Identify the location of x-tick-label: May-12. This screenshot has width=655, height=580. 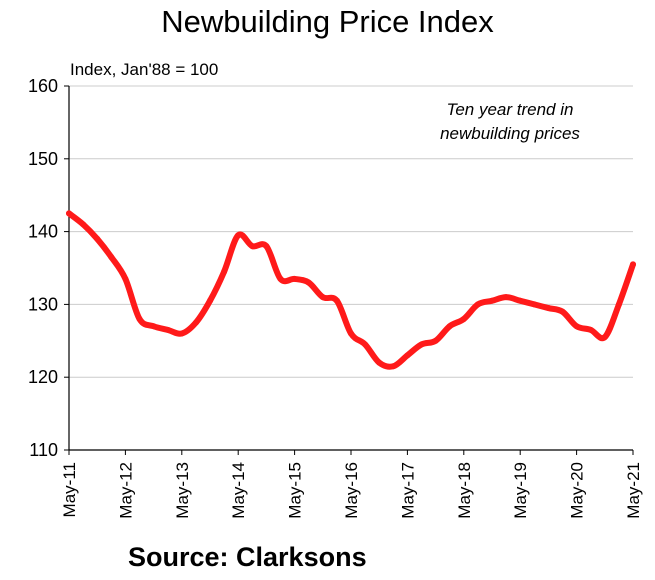
(125, 490).